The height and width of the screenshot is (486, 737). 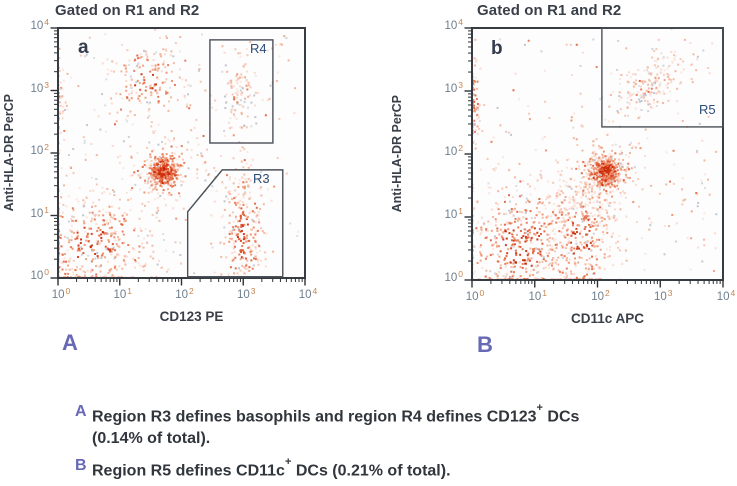 What do you see at coordinates (188, 471) in the screenshot?
I see `caption-b-text-1: Region R5 defines CD11c` at bounding box center [188, 471].